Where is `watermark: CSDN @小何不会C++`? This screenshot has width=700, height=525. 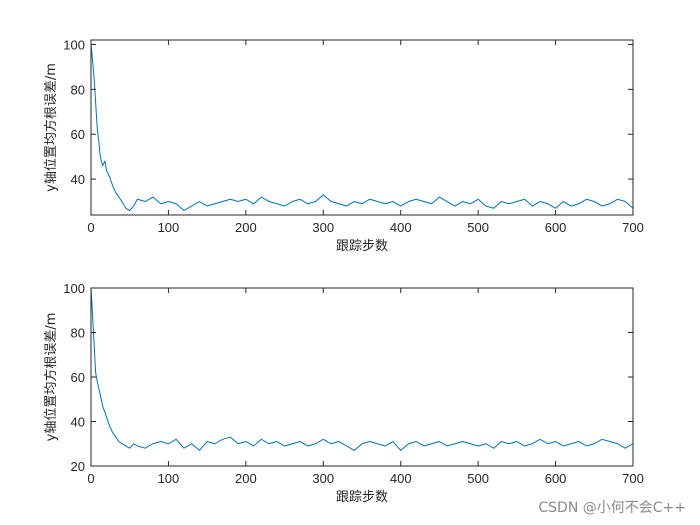 watermark: CSDN @小何不会C++ is located at coordinates (612, 508).